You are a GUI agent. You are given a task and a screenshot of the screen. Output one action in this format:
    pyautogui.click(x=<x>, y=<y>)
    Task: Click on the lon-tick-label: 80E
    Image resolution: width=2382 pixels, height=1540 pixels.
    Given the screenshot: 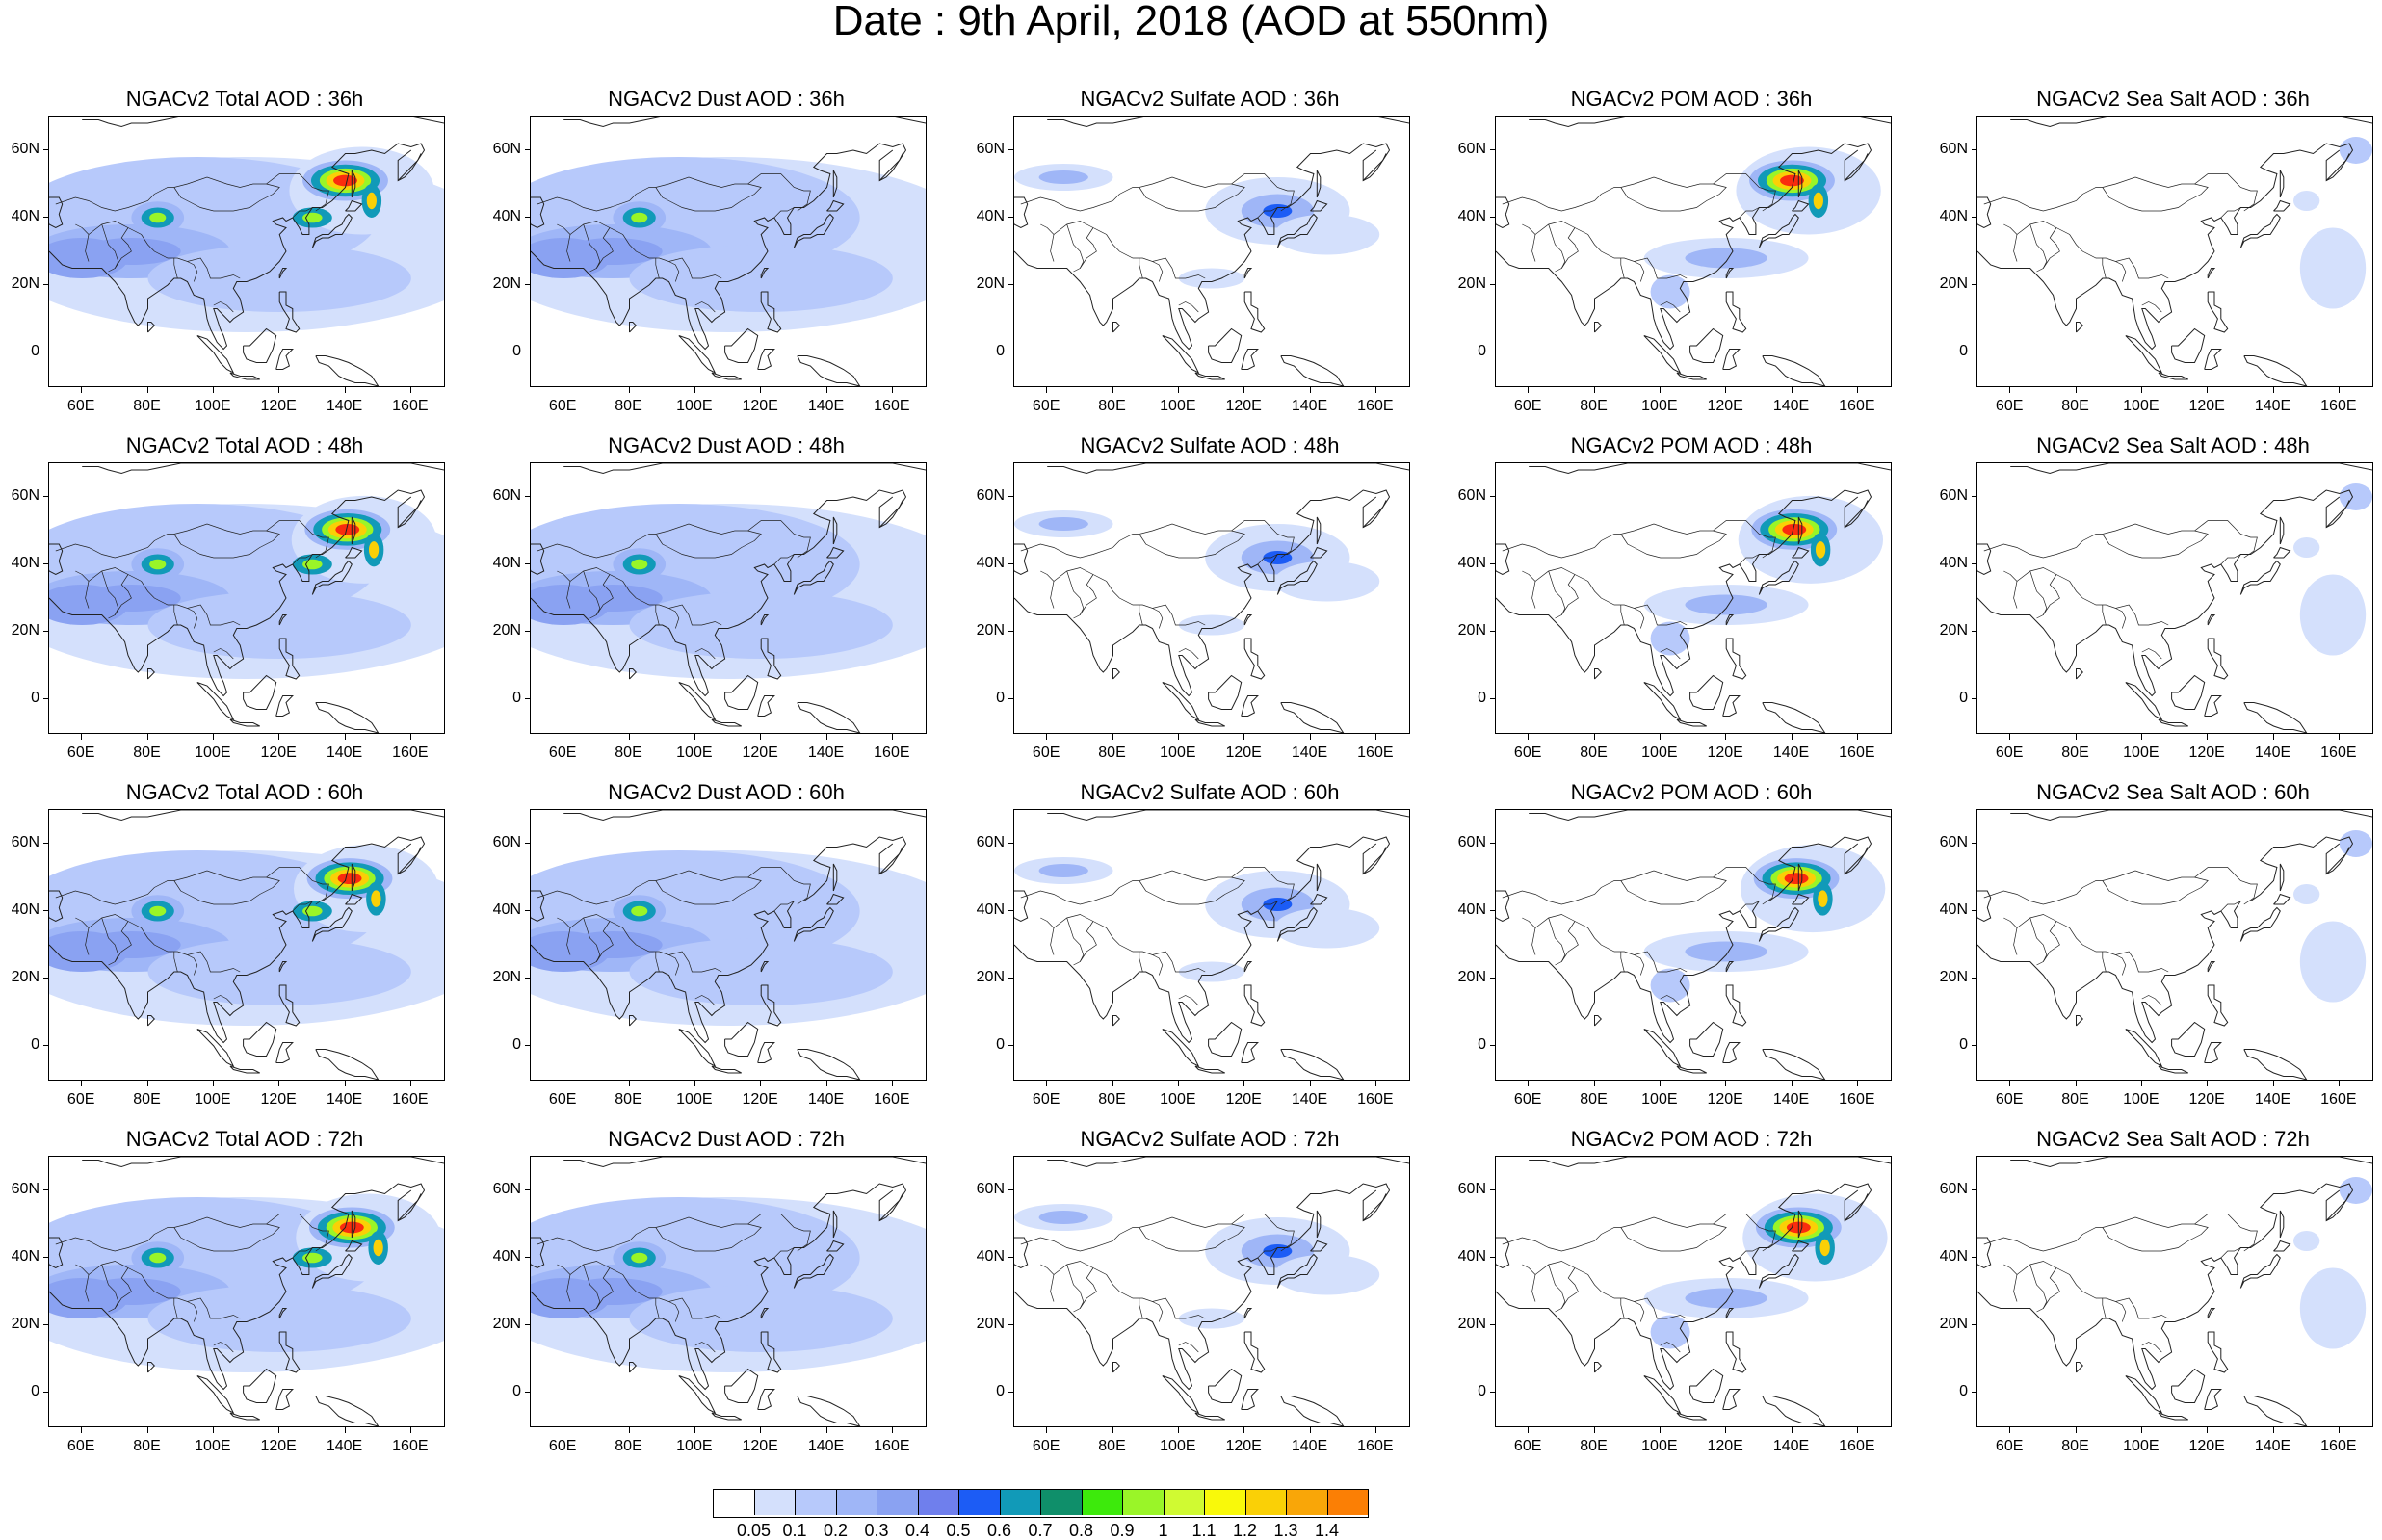 What is the action you would take?
    pyautogui.click(x=2075, y=1446)
    